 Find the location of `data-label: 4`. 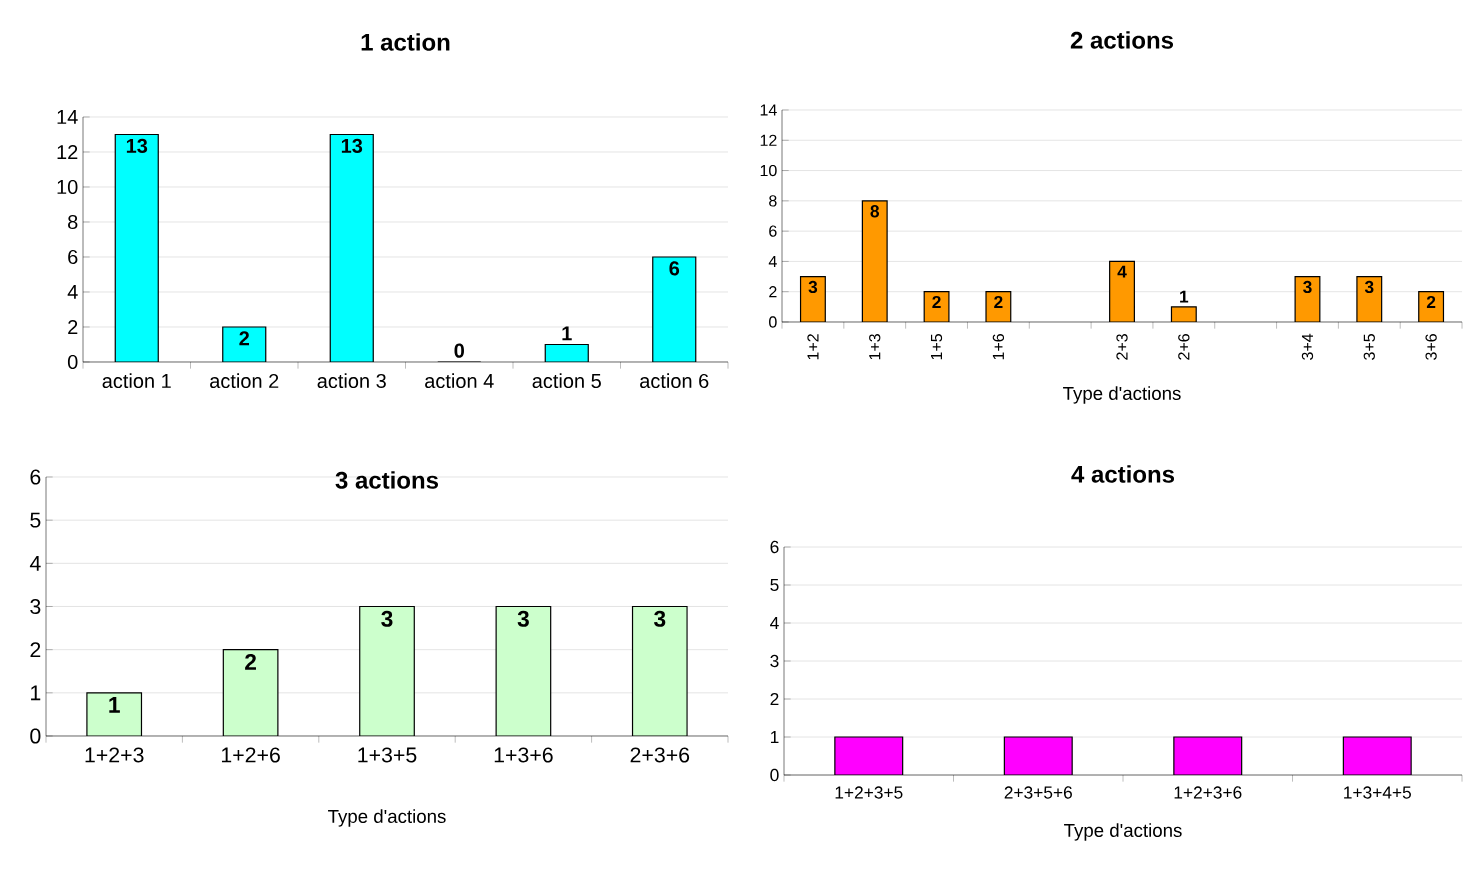

data-label: 4 is located at coordinates (1122, 271).